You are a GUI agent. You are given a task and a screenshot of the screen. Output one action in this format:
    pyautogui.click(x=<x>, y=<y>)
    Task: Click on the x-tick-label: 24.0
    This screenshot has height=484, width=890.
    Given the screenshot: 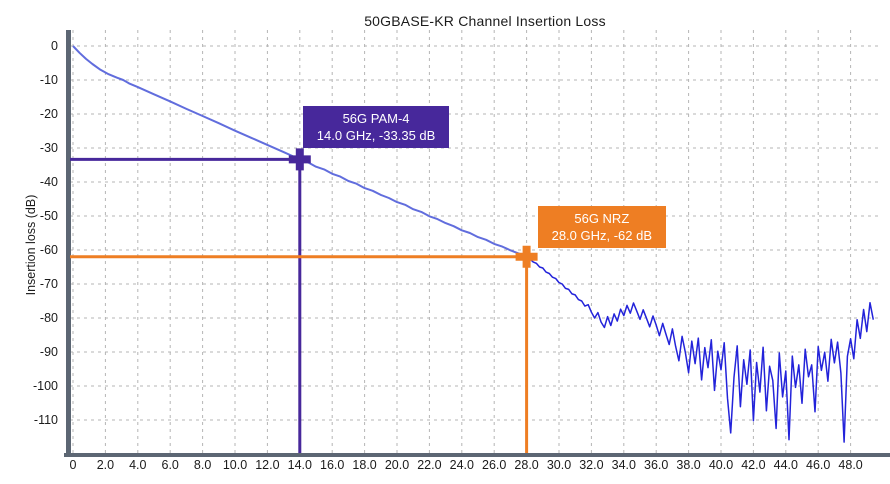 What is the action you would take?
    pyautogui.click(x=461, y=465)
    